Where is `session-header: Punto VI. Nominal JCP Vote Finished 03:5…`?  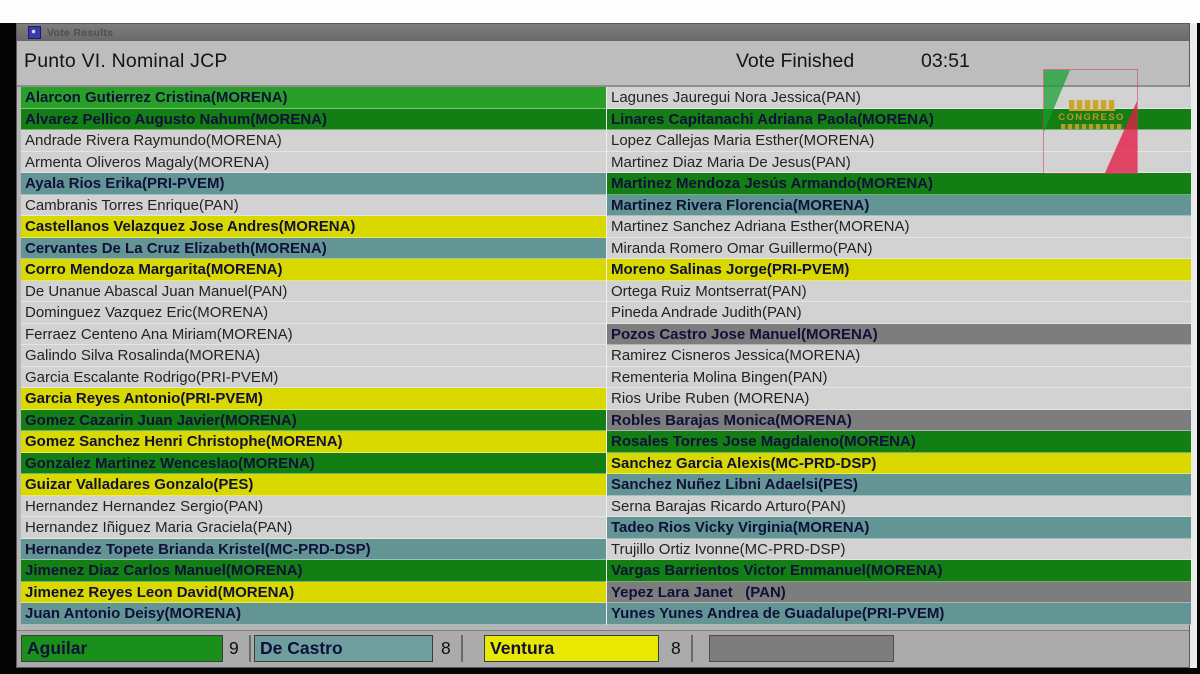
session-header: Punto VI. Nominal JCP Vote Finished 03:5… is located at coordinates (603, 64).